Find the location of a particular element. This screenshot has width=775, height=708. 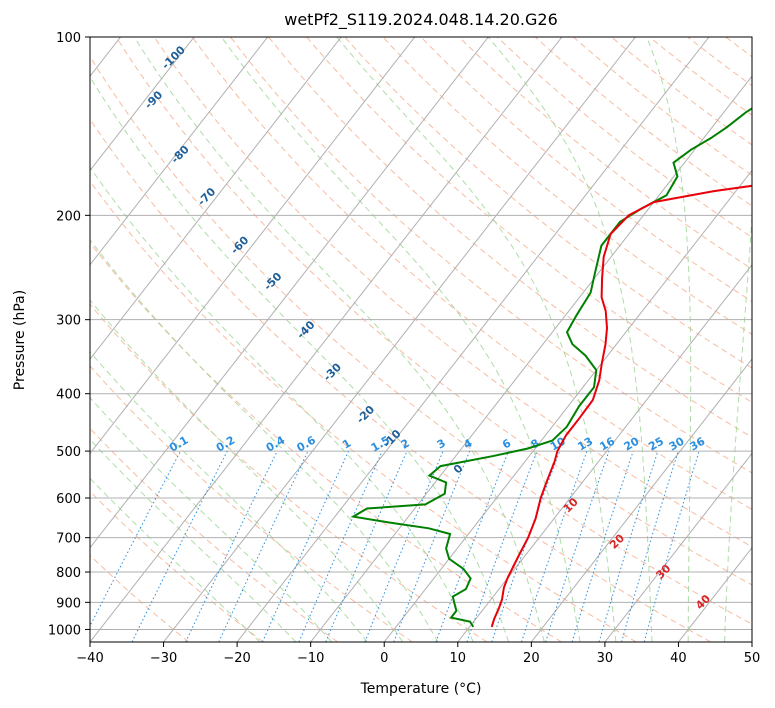

y-axis-title: Pressure (hPa) is located at coordinates (20, 340).